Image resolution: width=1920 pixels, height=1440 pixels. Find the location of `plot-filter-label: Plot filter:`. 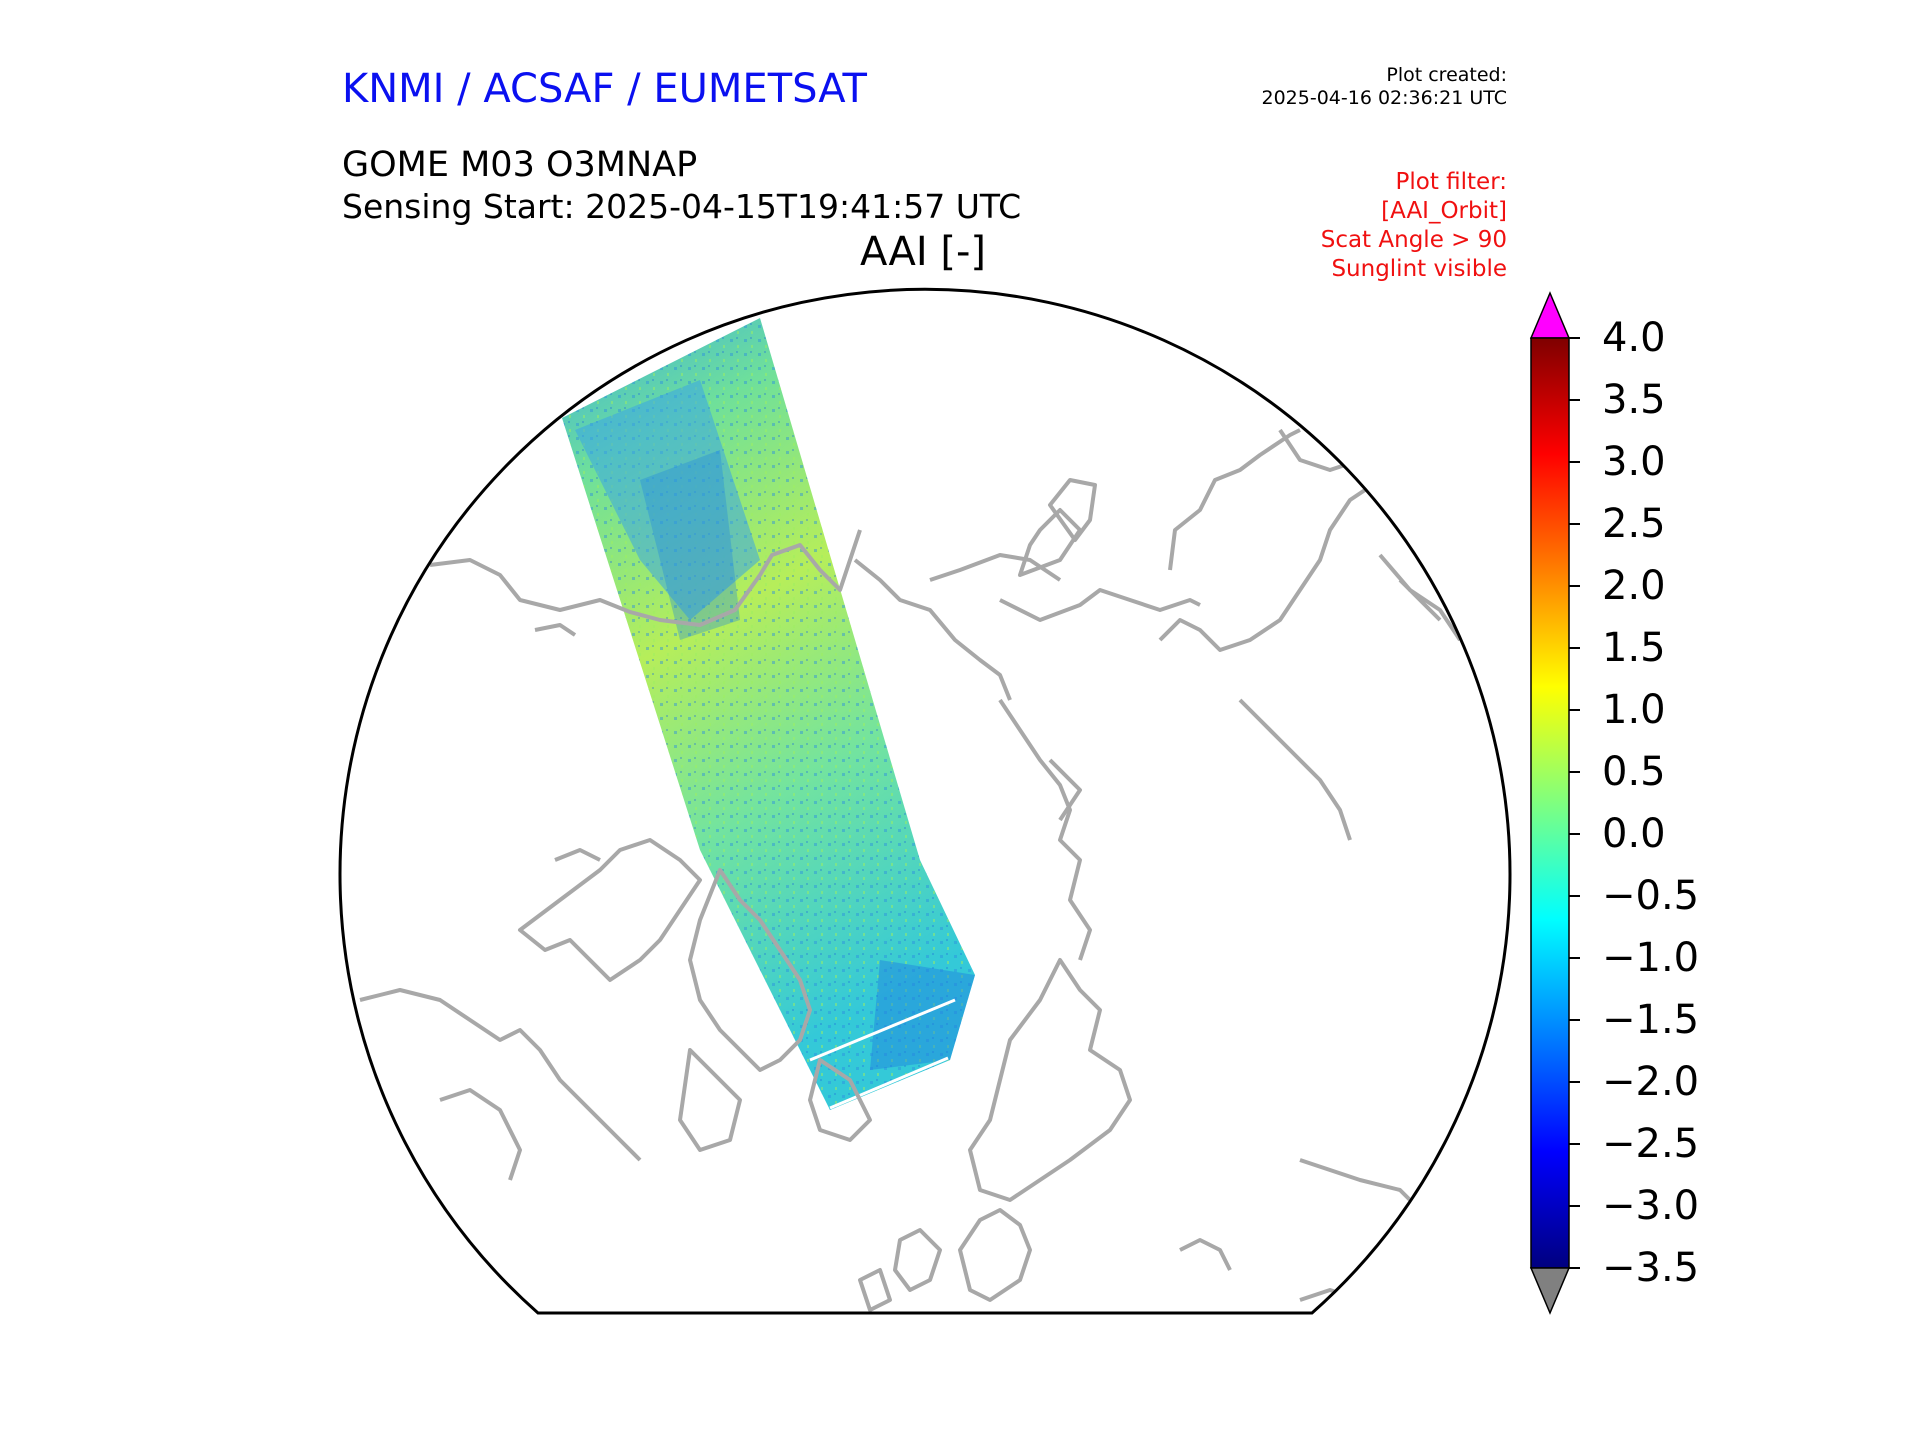

plot-filter-label: Plot filter: is located at coordinates (1451, 182).